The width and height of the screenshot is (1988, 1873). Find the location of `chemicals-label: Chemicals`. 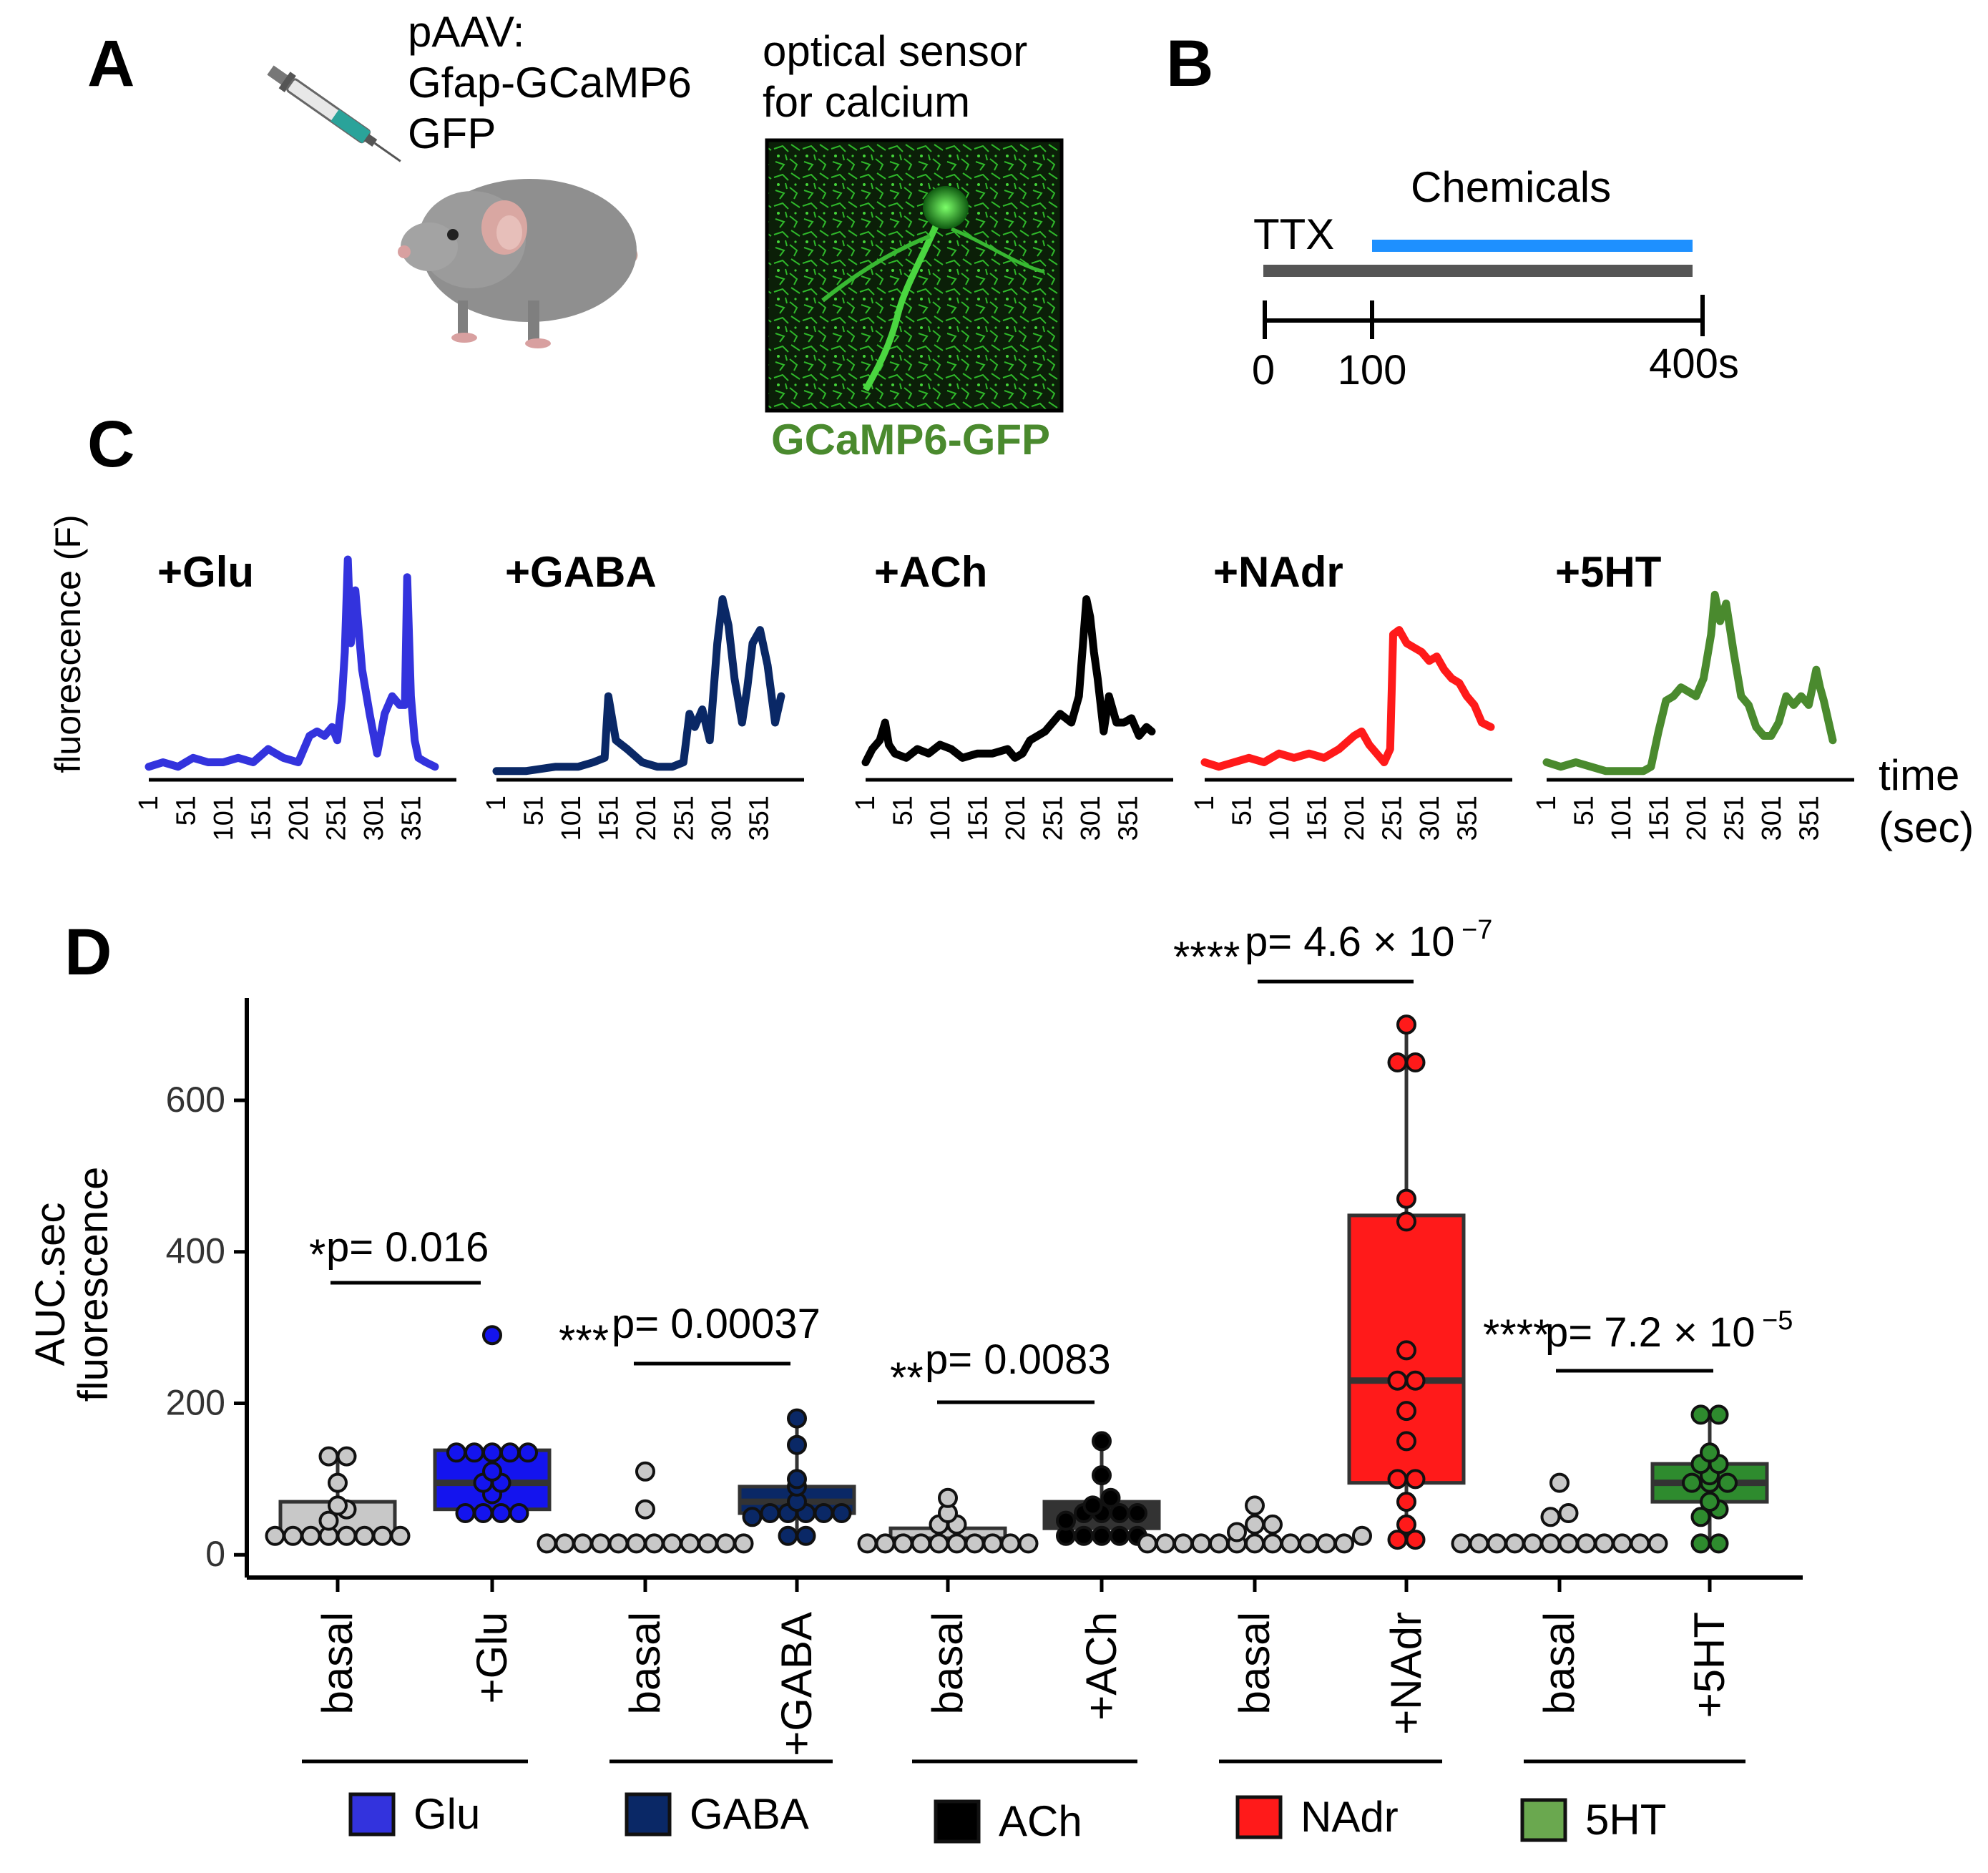

chemicals-label: Chemicals is located at coordinates (1511, 187).